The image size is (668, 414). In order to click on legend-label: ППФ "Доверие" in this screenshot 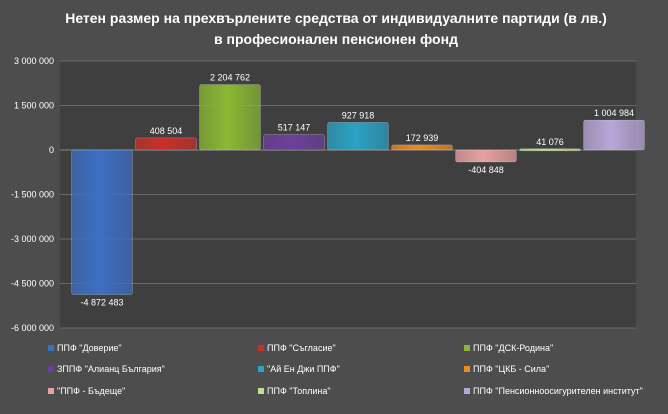, I will do `click(89, 348)`.